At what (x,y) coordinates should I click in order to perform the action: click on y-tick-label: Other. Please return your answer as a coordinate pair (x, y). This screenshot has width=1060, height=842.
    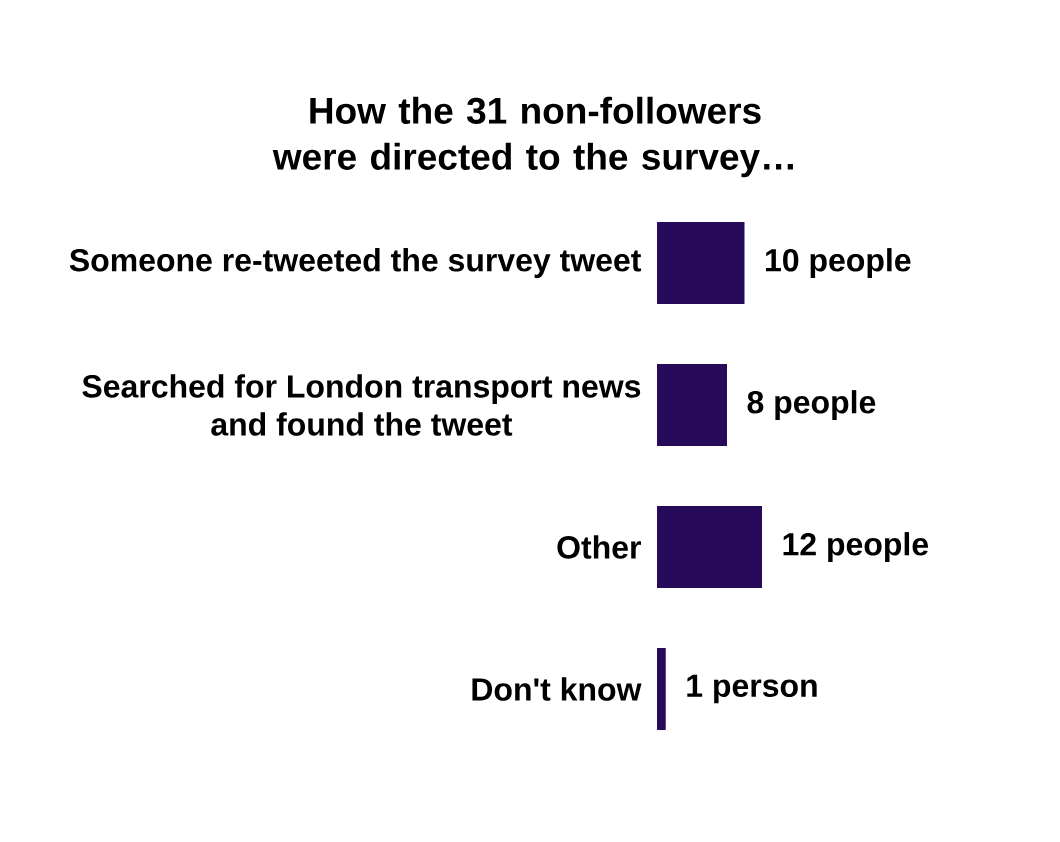
    Looking at the image, I should click on (599, 547).